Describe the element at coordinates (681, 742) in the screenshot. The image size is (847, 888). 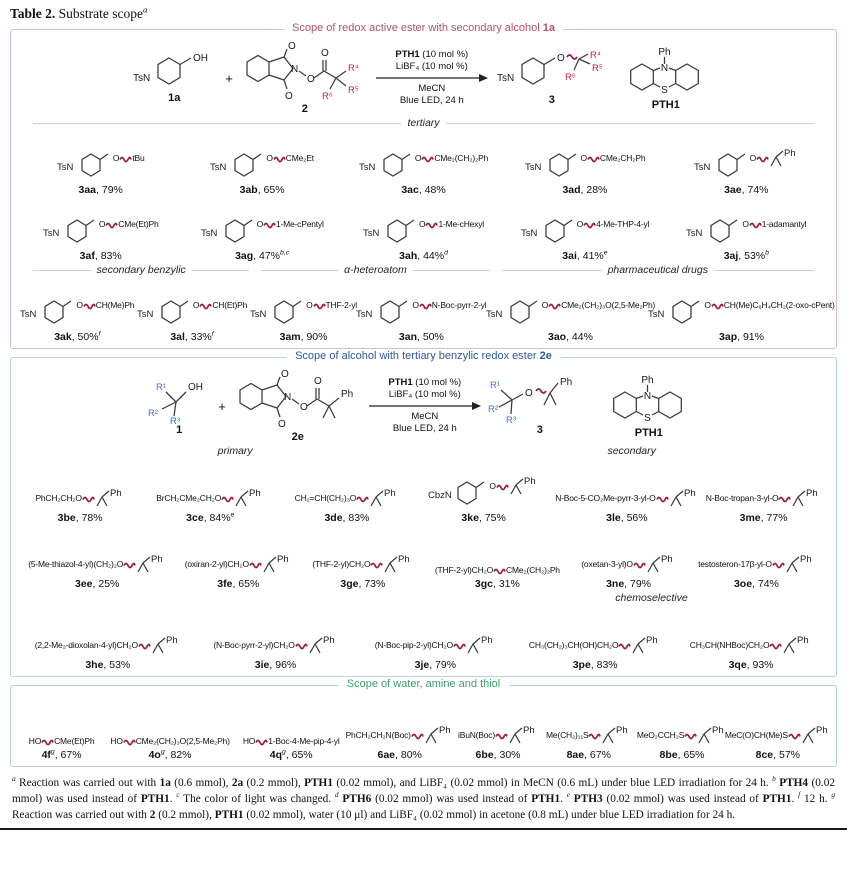
I see `compound-8be: MeO₂CCH₂S Ph 8be, 65%` at that location.